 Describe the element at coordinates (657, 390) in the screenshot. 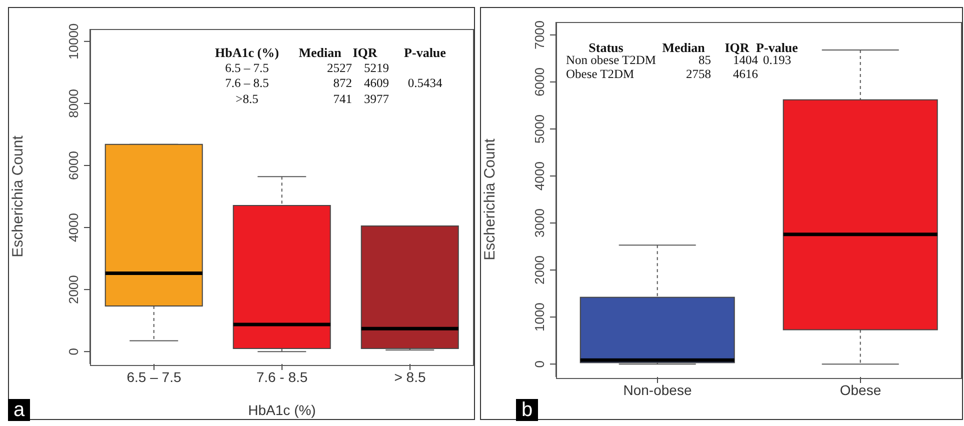

I see `x-tick-label: Non-obese` at that location.